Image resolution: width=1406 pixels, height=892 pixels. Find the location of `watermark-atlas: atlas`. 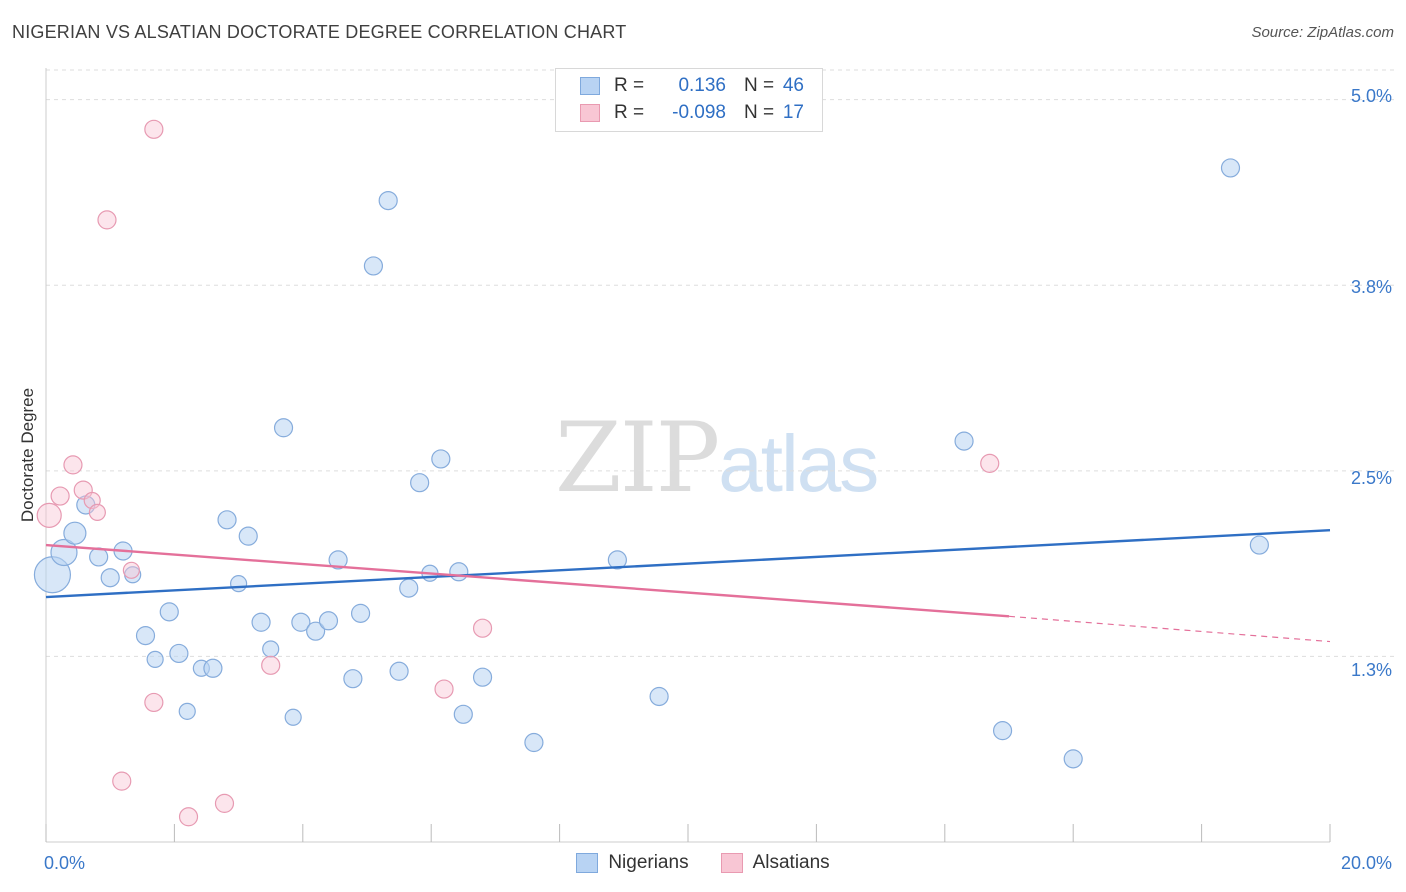

watermark-atlas: atlas is located at coordinates (798, 463).